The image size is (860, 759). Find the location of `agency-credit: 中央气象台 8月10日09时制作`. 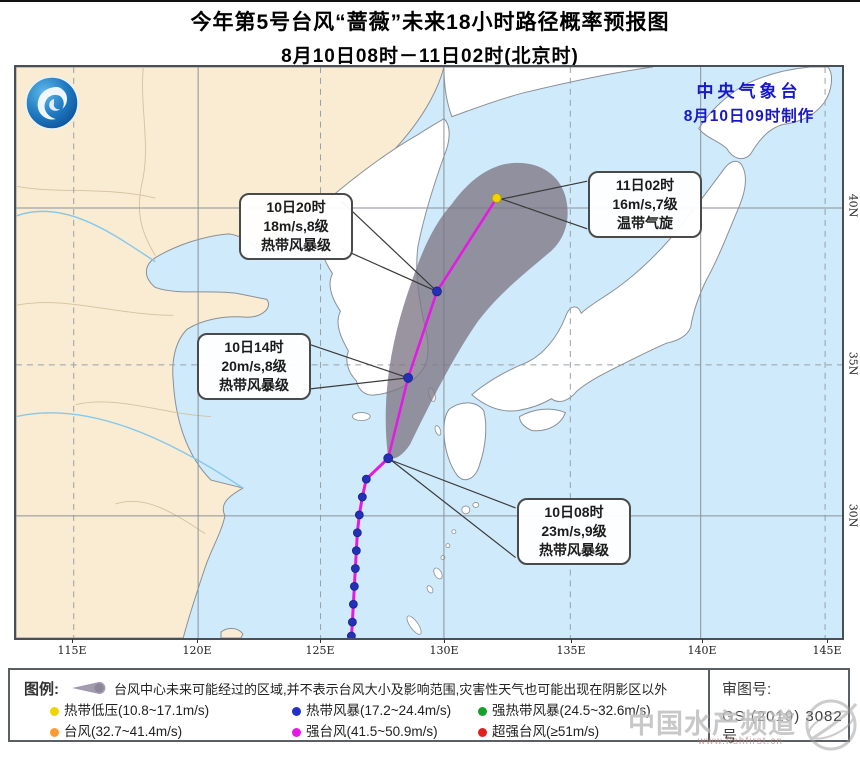

agency-credit: 中央气象台 8月10日09时制作 is located at coordinates (749, 101).